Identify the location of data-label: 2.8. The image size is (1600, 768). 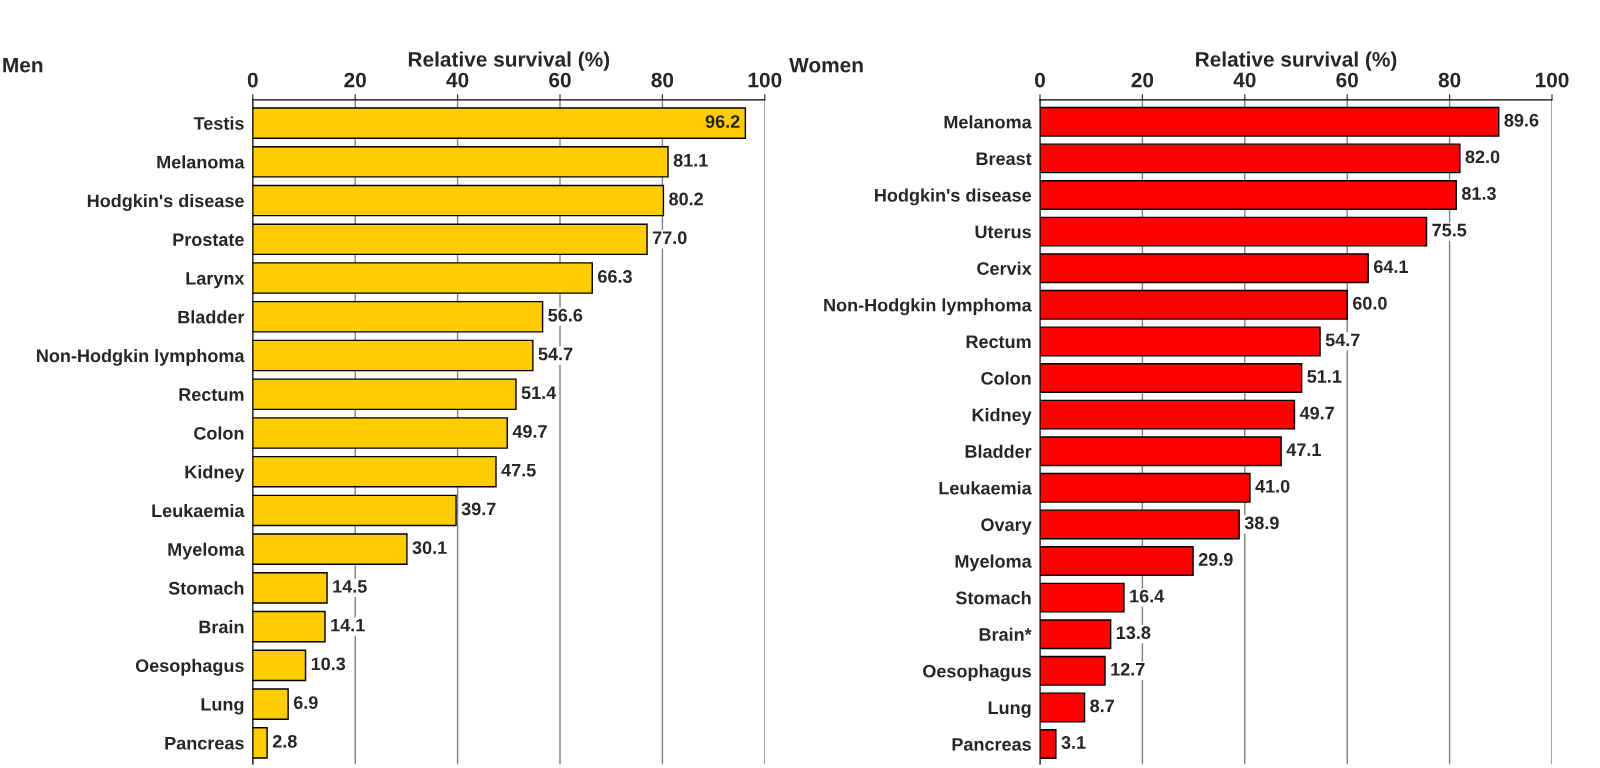
(284, 741).